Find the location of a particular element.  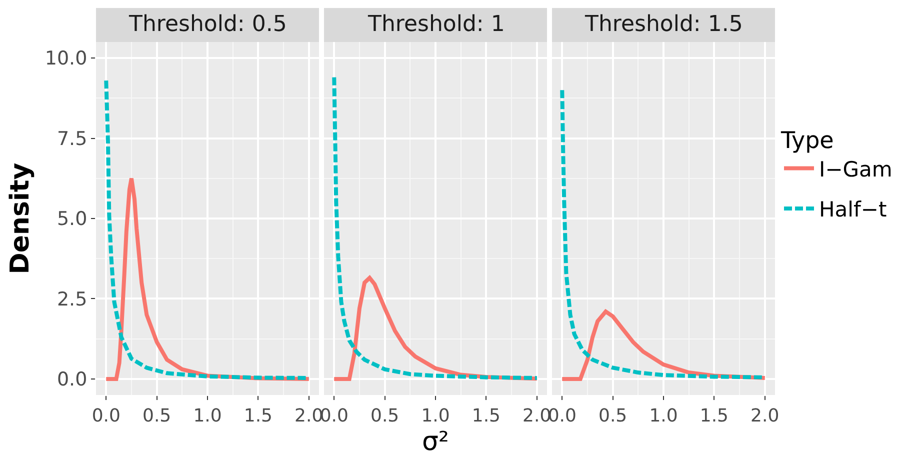

legend-label: Half−t is located at coordinates (853, 210).